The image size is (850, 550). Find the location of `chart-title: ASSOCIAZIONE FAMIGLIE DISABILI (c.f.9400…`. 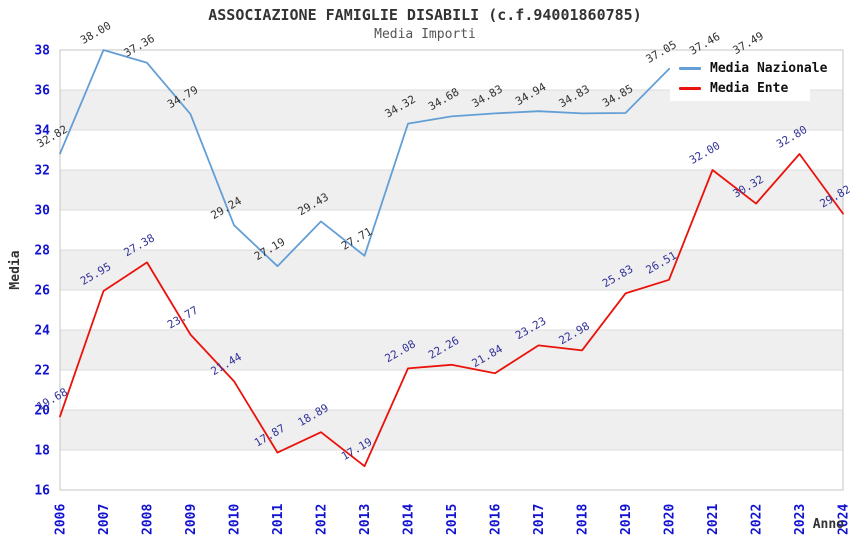

chart-title: ASSOCIAZIONE FAMIGLIE DISABILI (c.f.9400… is located at coordinates (425, 15).